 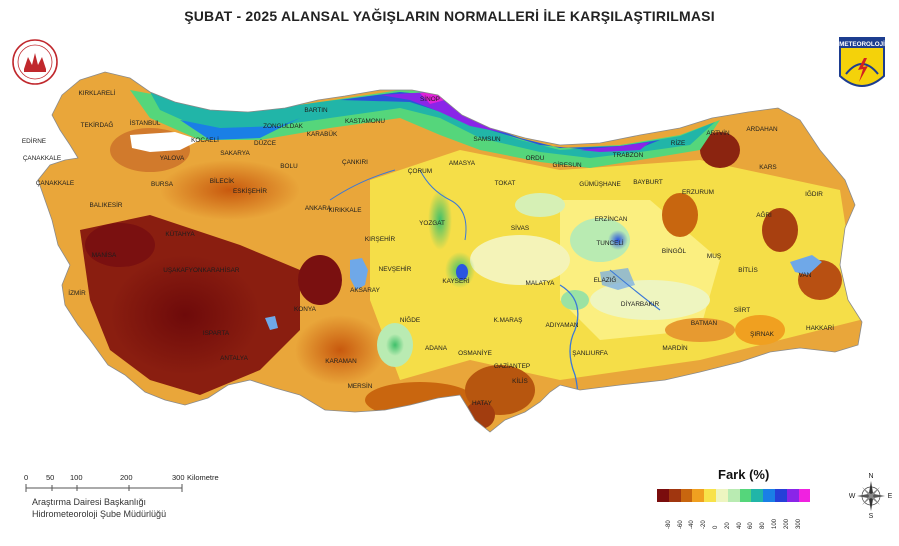 What do you see at coordinates (674, 250) in the screenshot?
I see `city-label: BİNGÖL` at bounding box center [674, 250].